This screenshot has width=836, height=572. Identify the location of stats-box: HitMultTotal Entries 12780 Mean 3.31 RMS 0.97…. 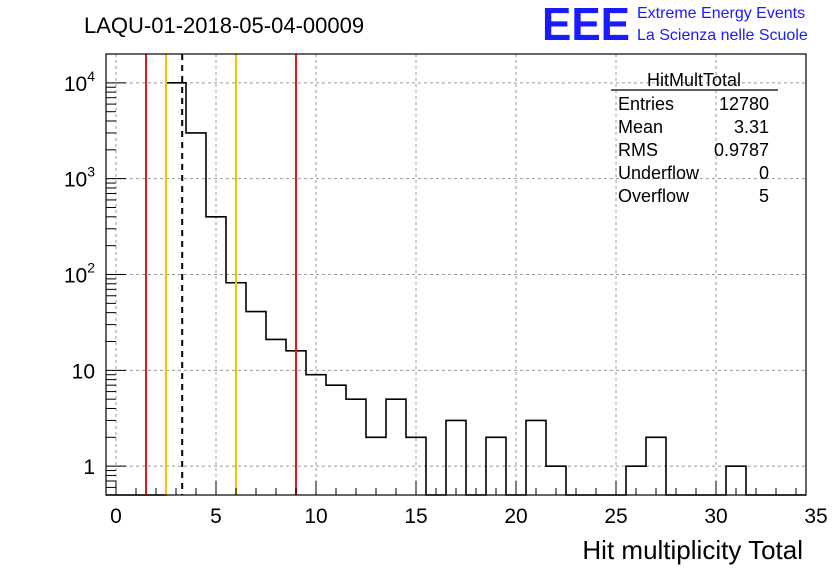
(694, 138).